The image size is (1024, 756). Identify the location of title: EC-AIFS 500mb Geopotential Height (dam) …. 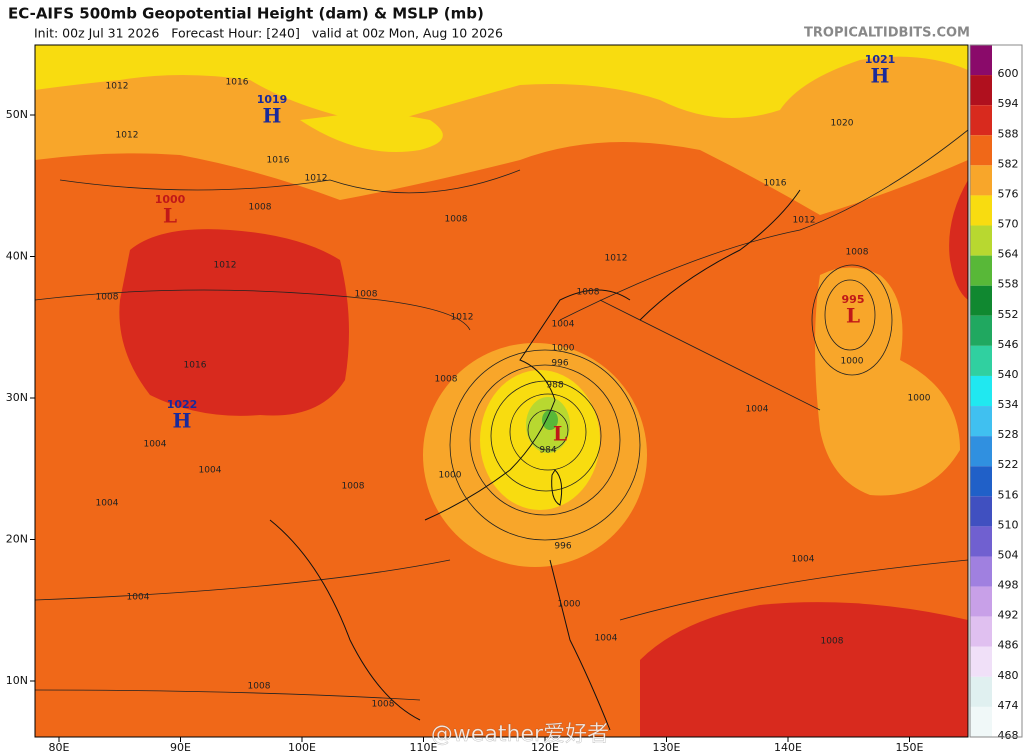
(246, 14).